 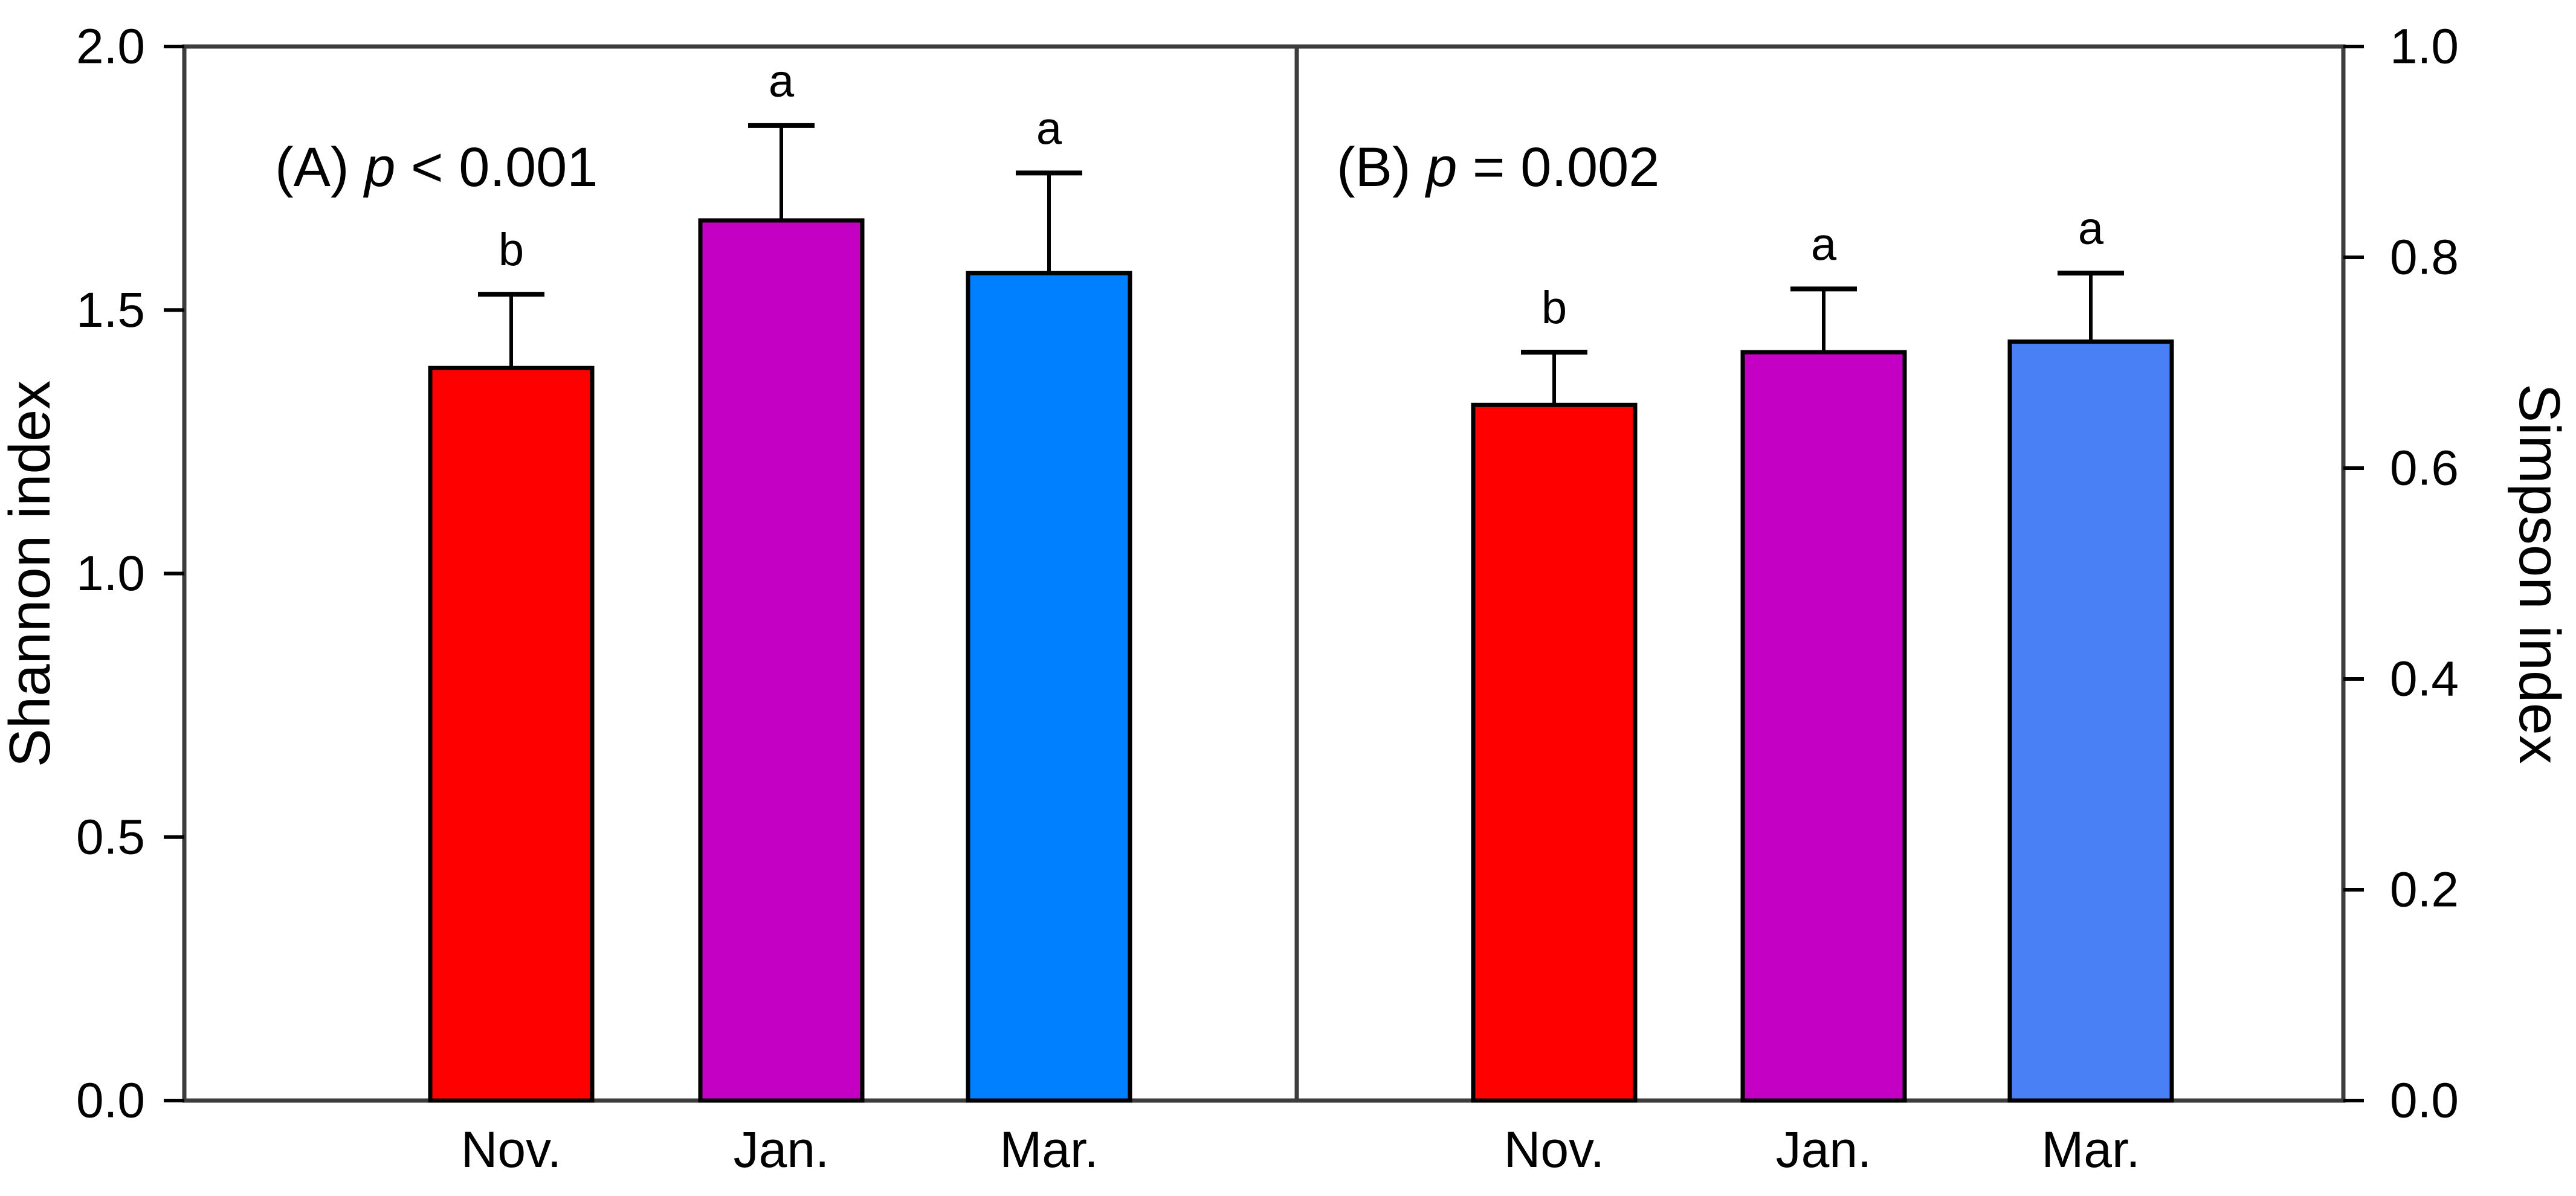 What do you see at coordinates (2425, 679) in the screenshot?
I see `y-tick-label-right: 0.4` at bounding box center [2425, 679].